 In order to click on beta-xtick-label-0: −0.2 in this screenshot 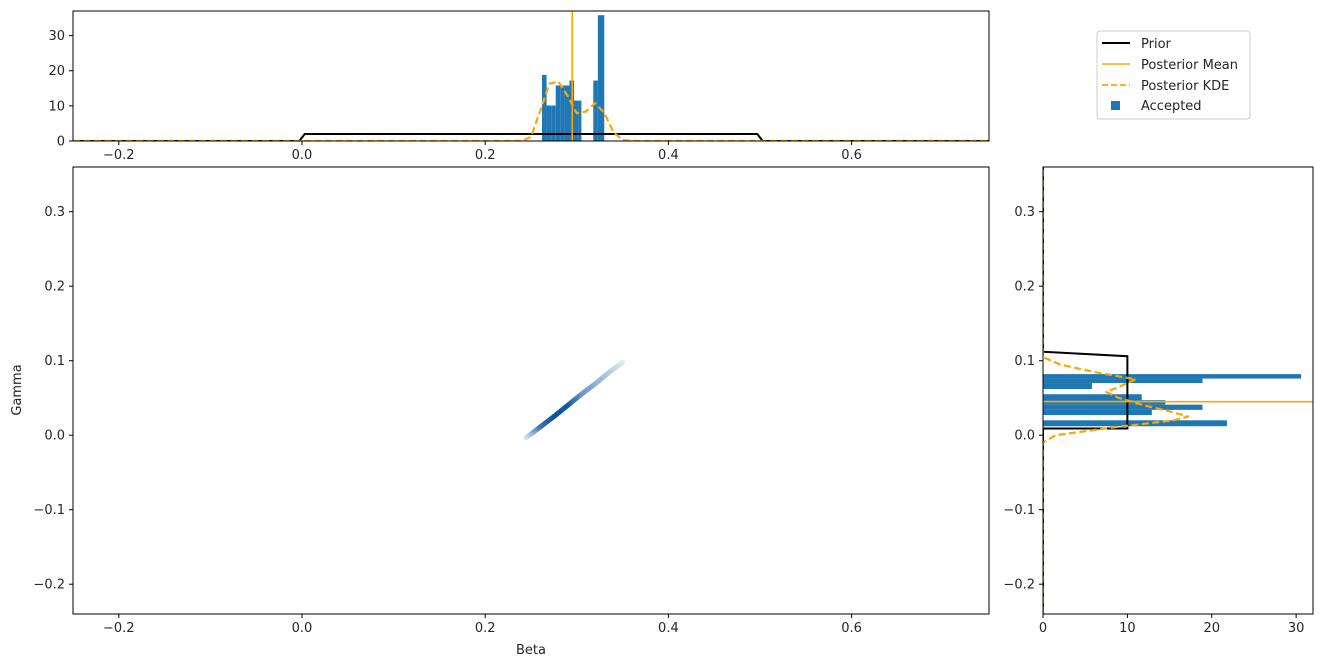, I will do `click(119, 155)`.